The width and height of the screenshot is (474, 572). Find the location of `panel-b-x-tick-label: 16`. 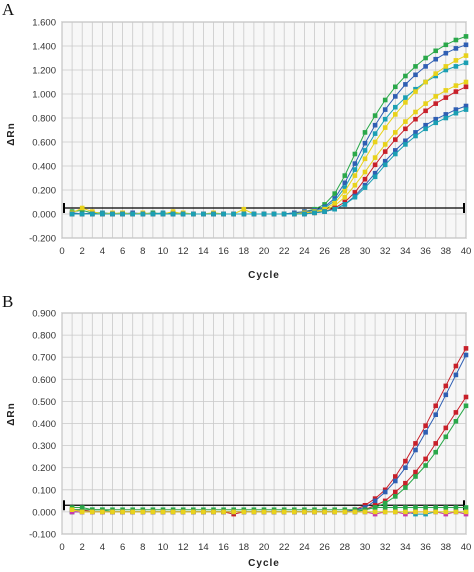

panel-b-x-tick-label: 16 is located at coordinates (223, 547).